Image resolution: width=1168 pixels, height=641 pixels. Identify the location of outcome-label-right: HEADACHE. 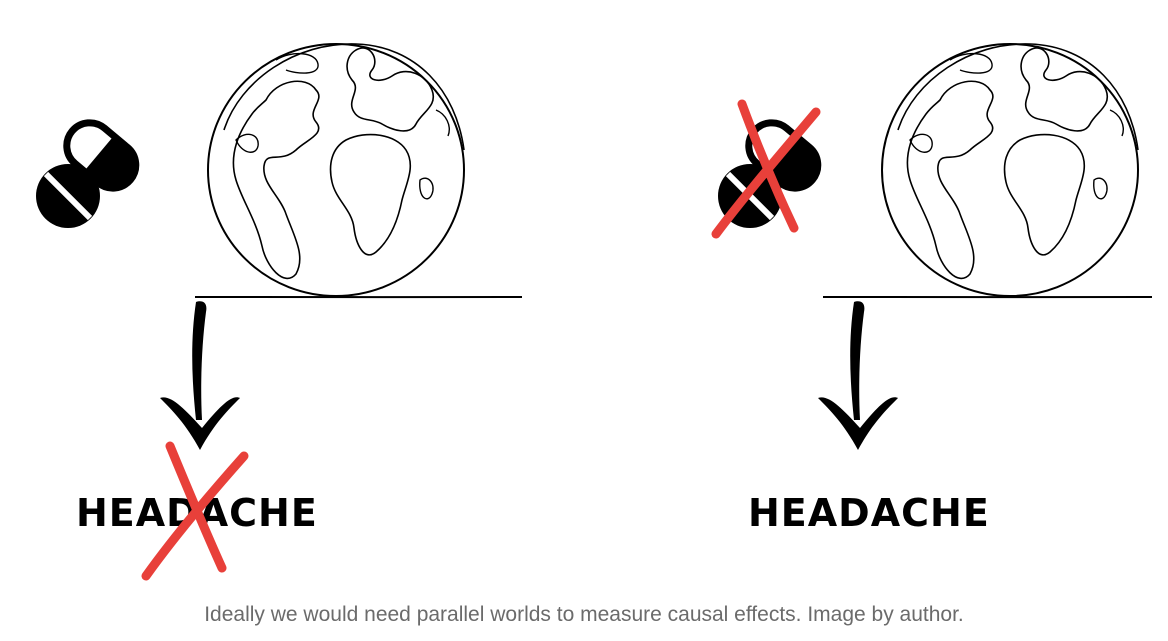
(869, 513).